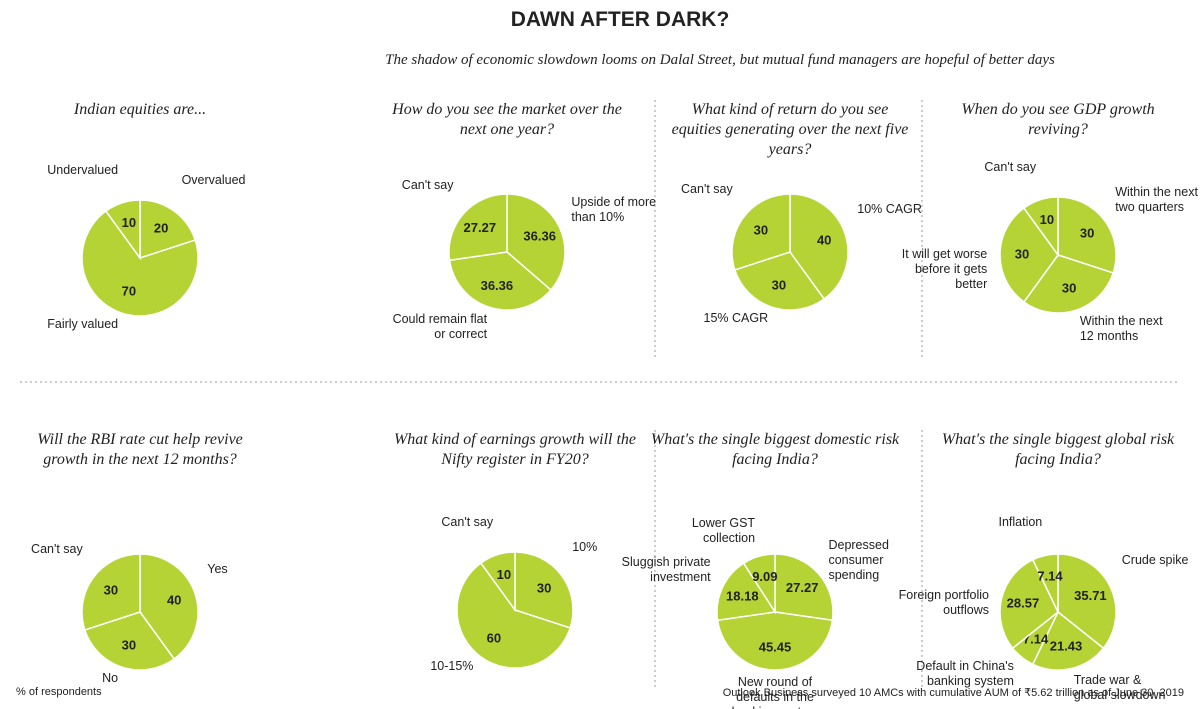 The height and width of the screenshot is (709, 1200). Describe the element at coordinates (59, 692) in the screenshot. I see `footnote: % of respondents` at that location.